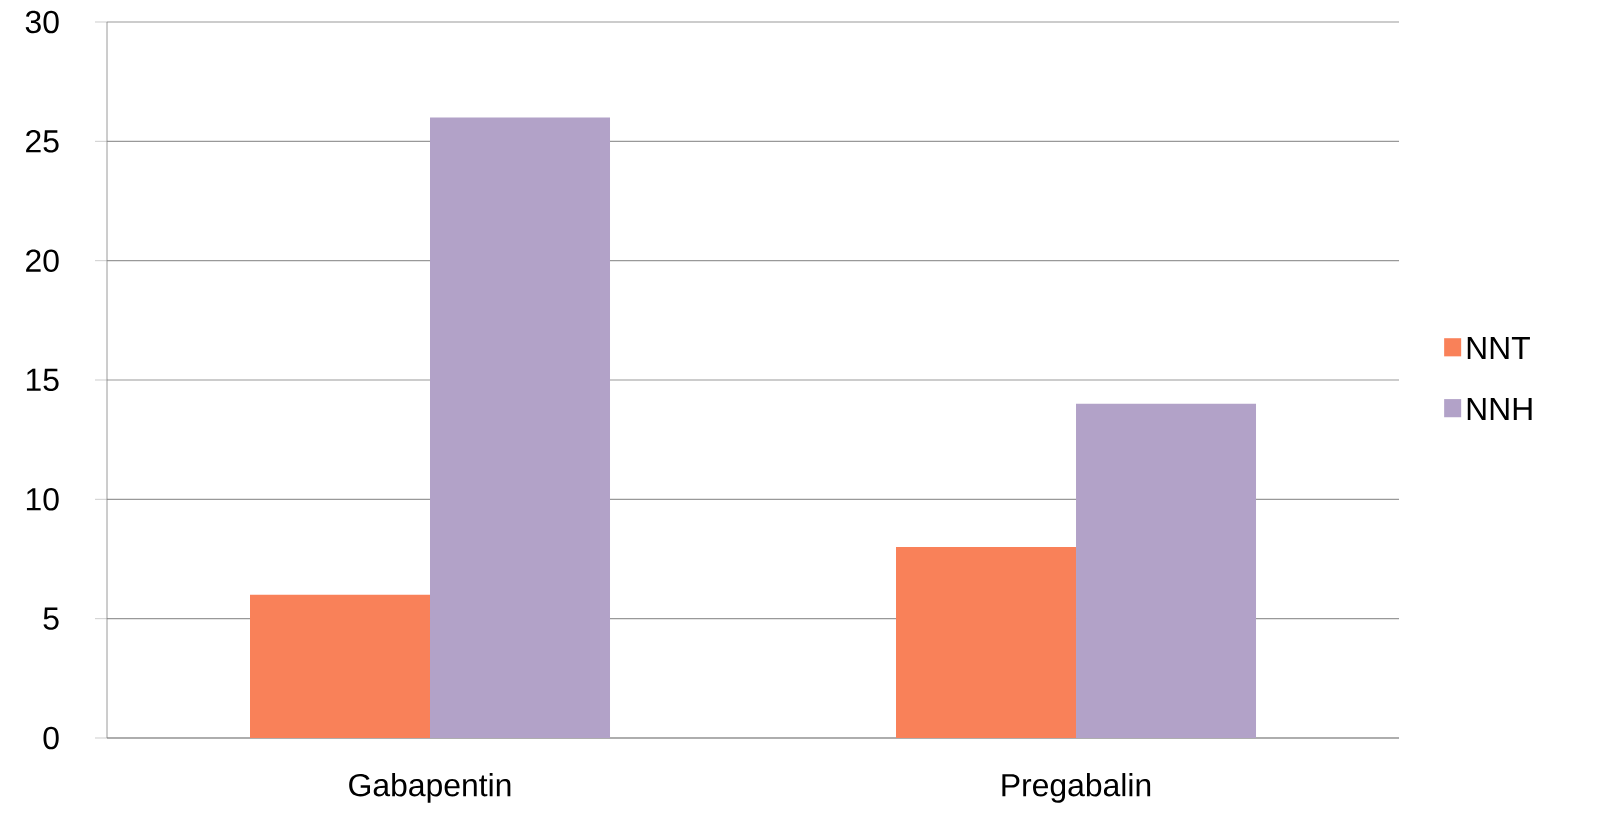 Image resolution: width=1599 pixels, height=828 pixels. Describe the element at coordinates (1076, 788) in the screenshot. I see `x-tick-label: Pregabalin` at that location.